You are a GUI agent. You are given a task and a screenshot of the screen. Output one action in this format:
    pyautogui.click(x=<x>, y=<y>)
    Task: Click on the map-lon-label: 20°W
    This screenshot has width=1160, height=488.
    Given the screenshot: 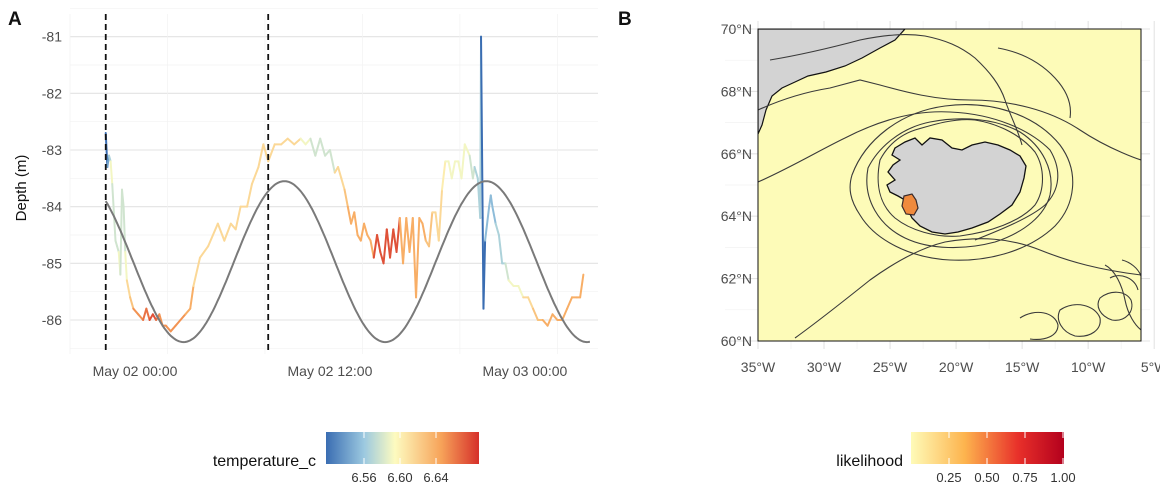 What is the action you would take?
    pyautogui.click(x=956, y=367)
    